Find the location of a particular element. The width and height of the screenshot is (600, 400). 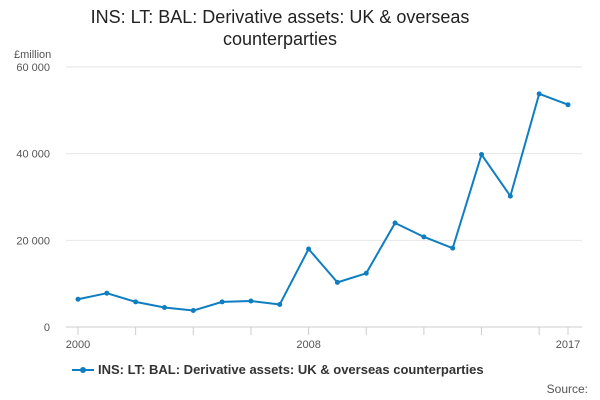

source-label: Source: is located at coordinates (567, 389).